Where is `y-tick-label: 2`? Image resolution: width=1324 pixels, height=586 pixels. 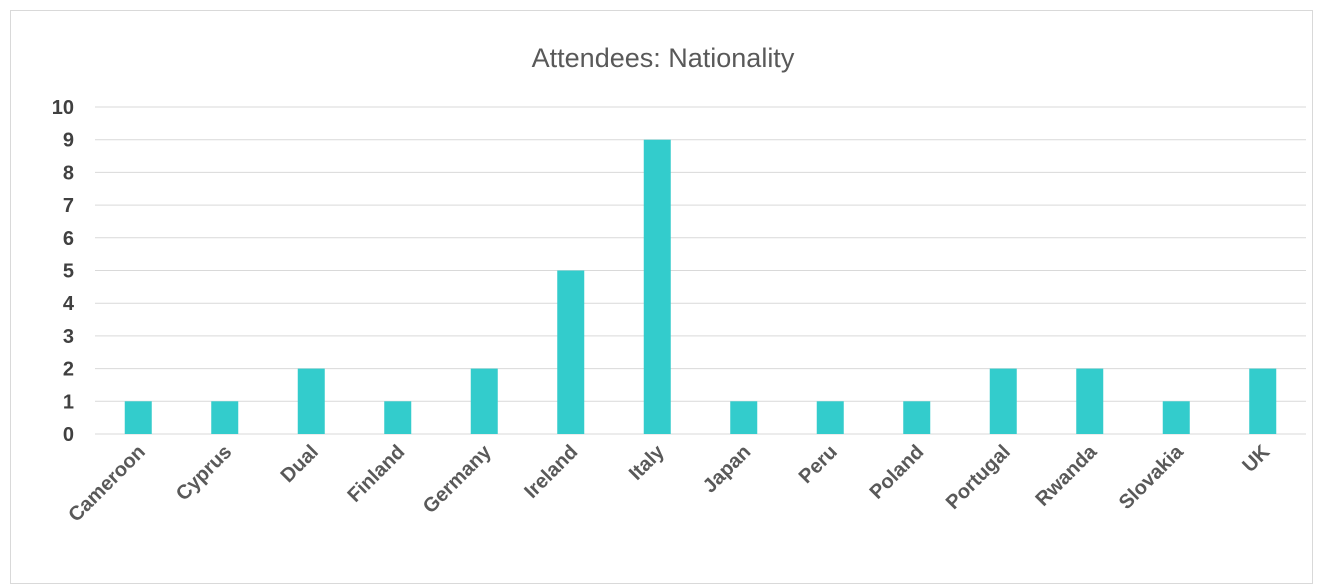 y-tick-label: 2 is located at coordinates (68, 370).